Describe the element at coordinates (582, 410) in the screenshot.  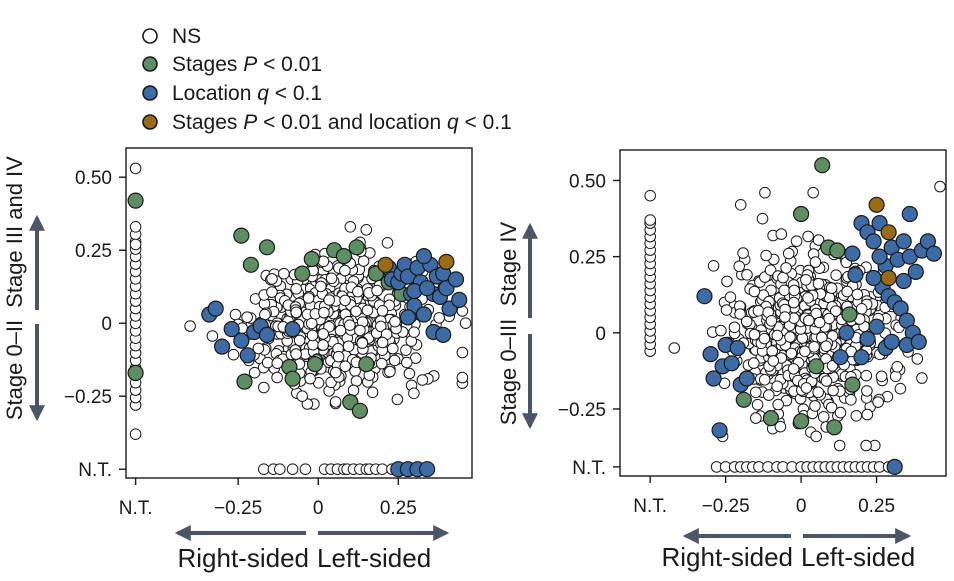
I see `y-tick-label: −0.25` at that location.